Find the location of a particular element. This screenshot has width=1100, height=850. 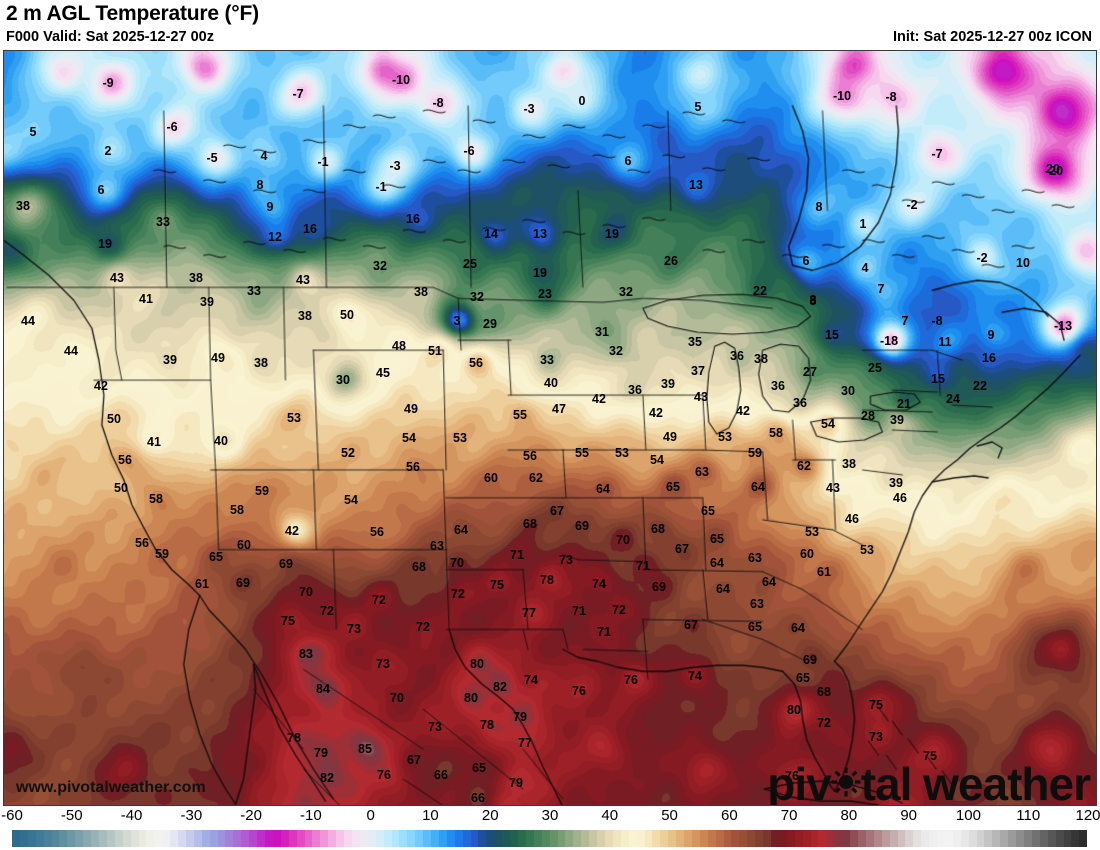

logo-text-part1: piv is located at coordinates (799, 782).